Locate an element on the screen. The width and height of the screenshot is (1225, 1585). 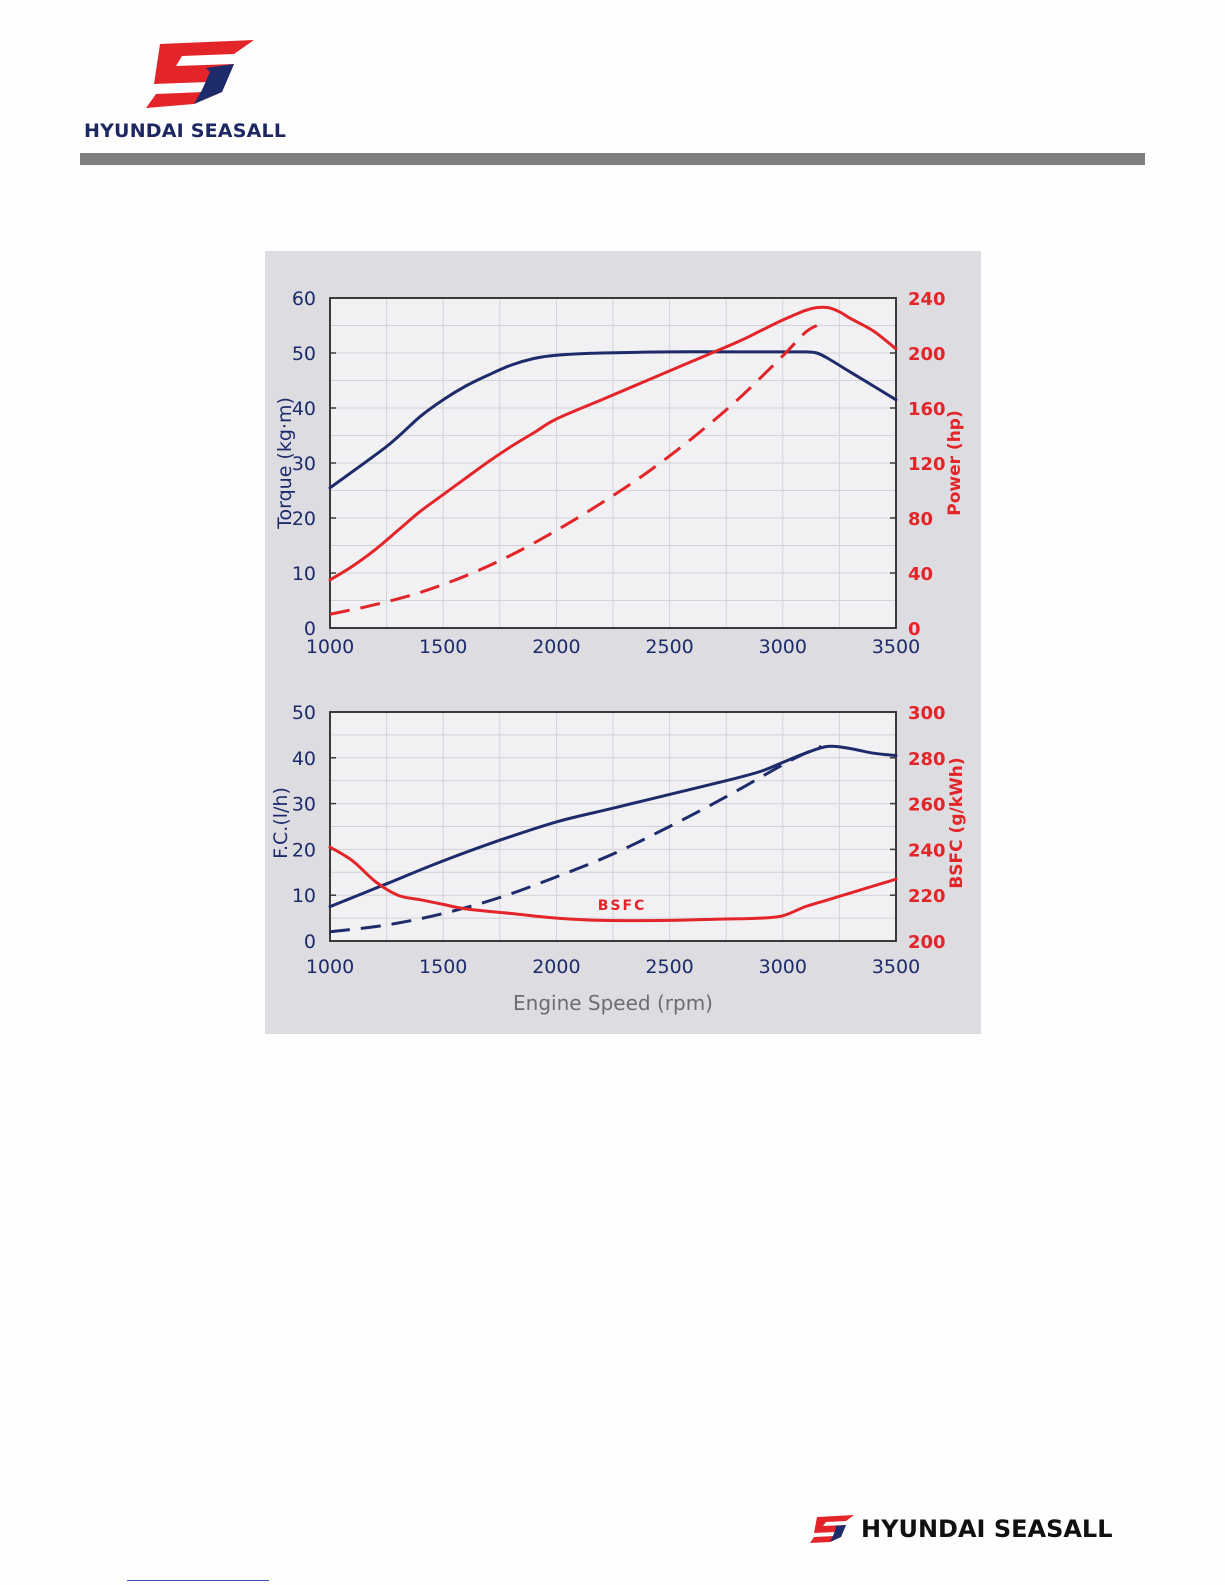
y-axis-label-right: Power (hp) is located at coordinates (955, 463).